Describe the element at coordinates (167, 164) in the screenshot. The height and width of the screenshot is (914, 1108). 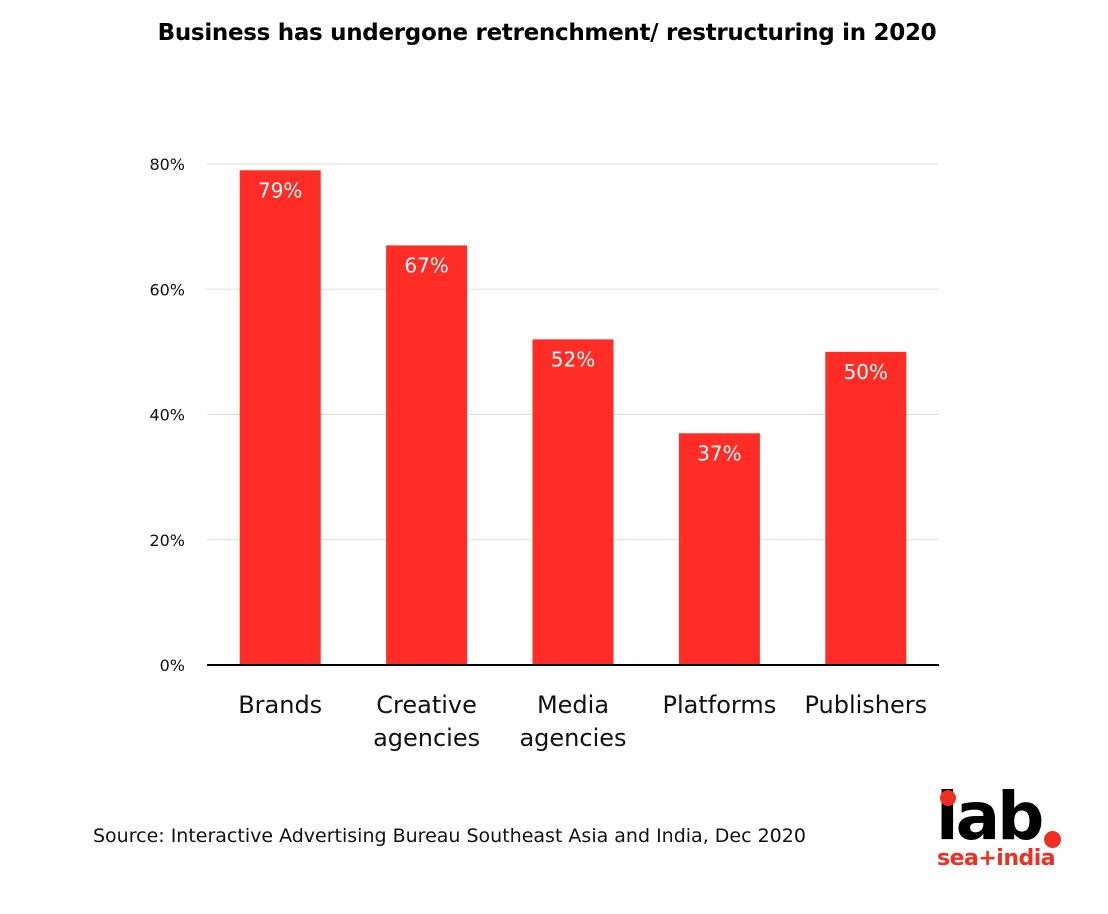
I see `y-tick-label: 80%` at that location.